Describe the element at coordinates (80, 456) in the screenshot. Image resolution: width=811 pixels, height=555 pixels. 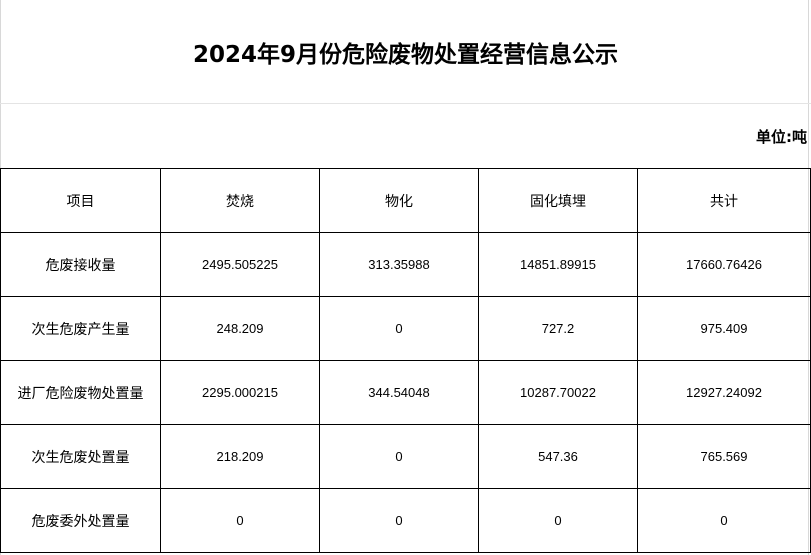
I see `row-label: 次生危废处置量` at that location.